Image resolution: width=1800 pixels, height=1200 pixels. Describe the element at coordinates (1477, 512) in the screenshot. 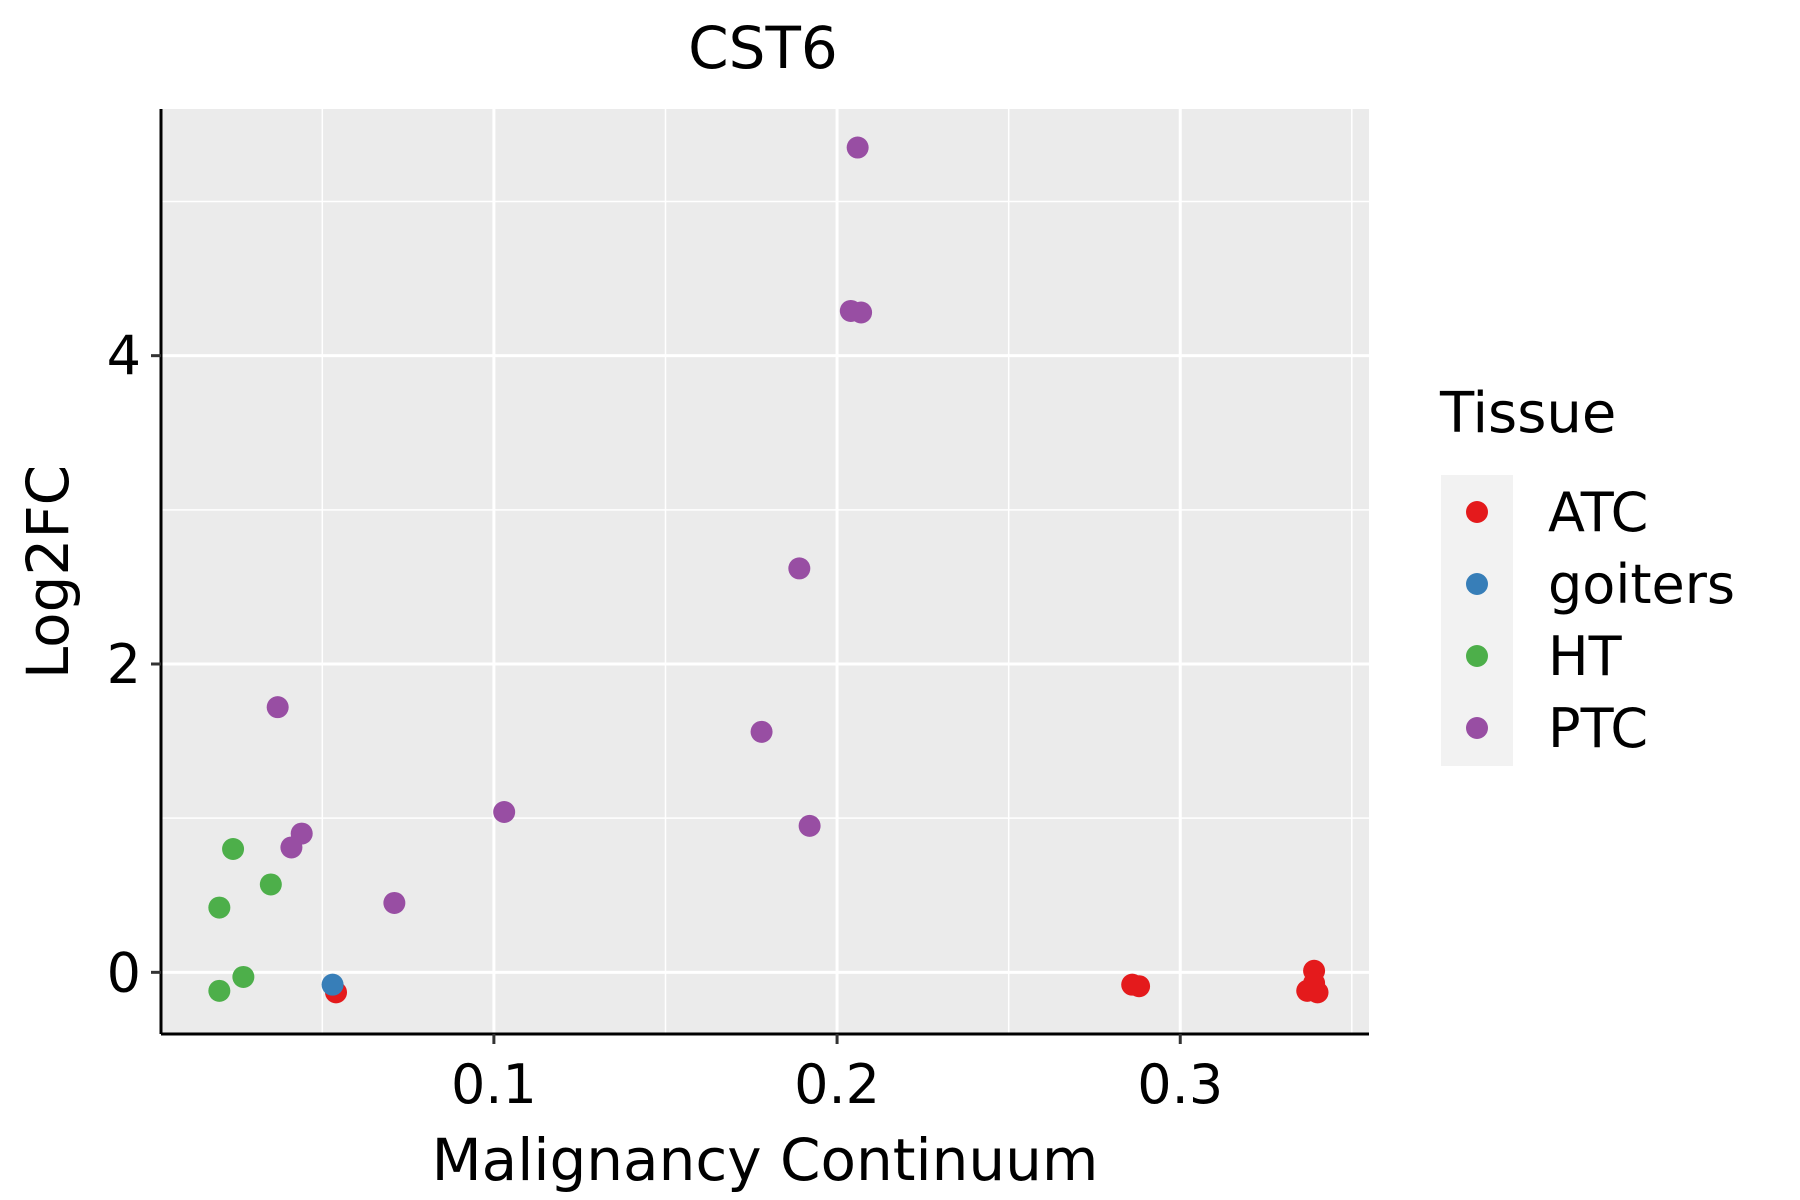

I see `legend-key-atc` at that location.